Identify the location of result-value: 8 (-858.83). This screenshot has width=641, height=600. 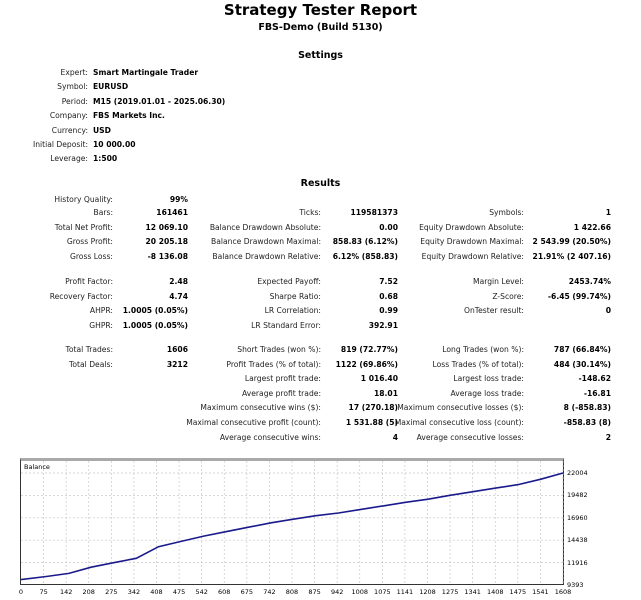
(587, 408).